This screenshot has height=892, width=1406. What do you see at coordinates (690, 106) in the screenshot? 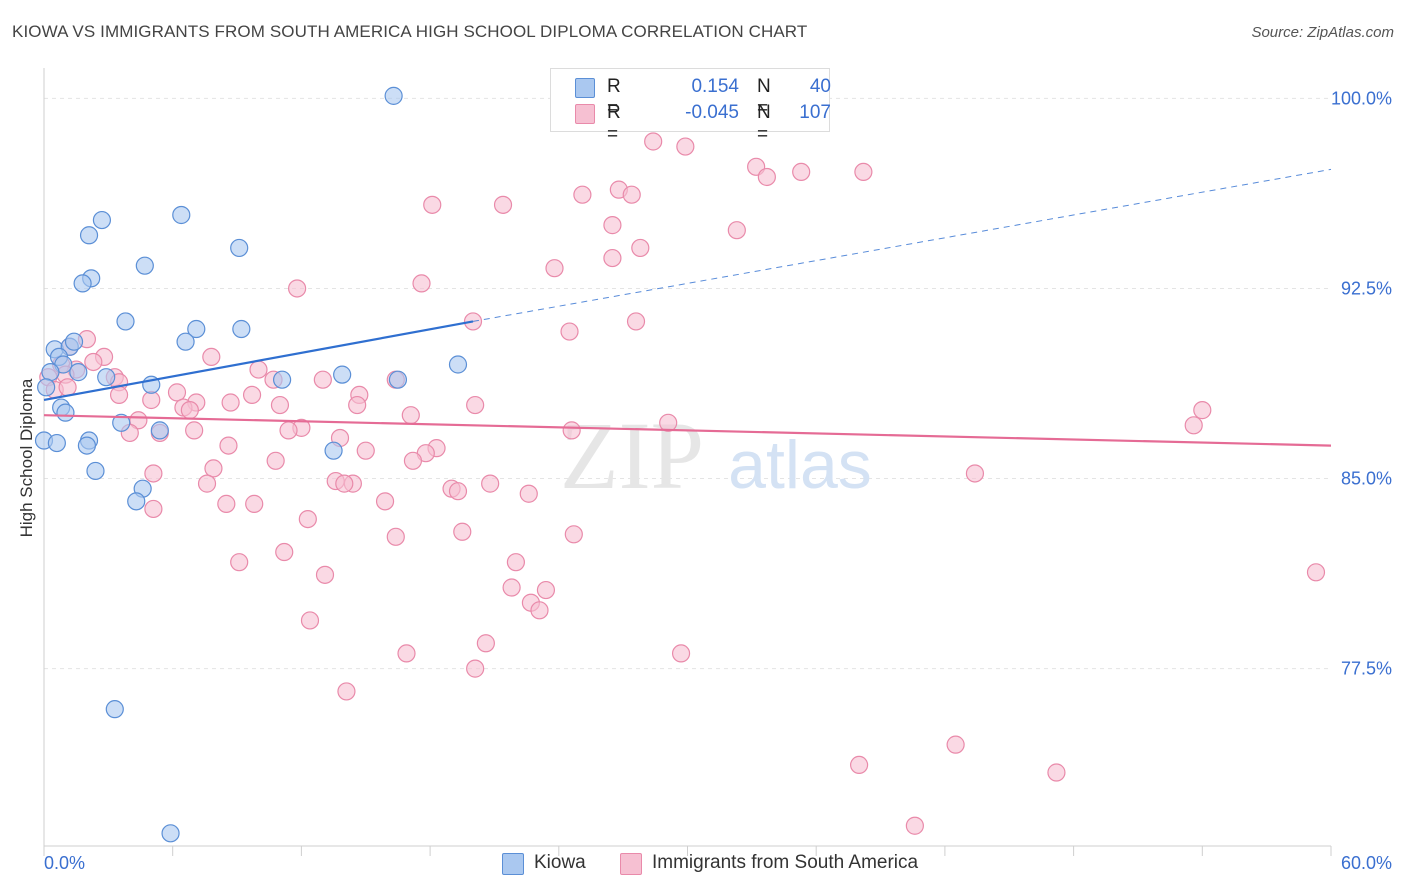
I see `stats-legend: R = 0.154 N = 40 R = -0.045 N = 107` at bounding box center [690, 106].